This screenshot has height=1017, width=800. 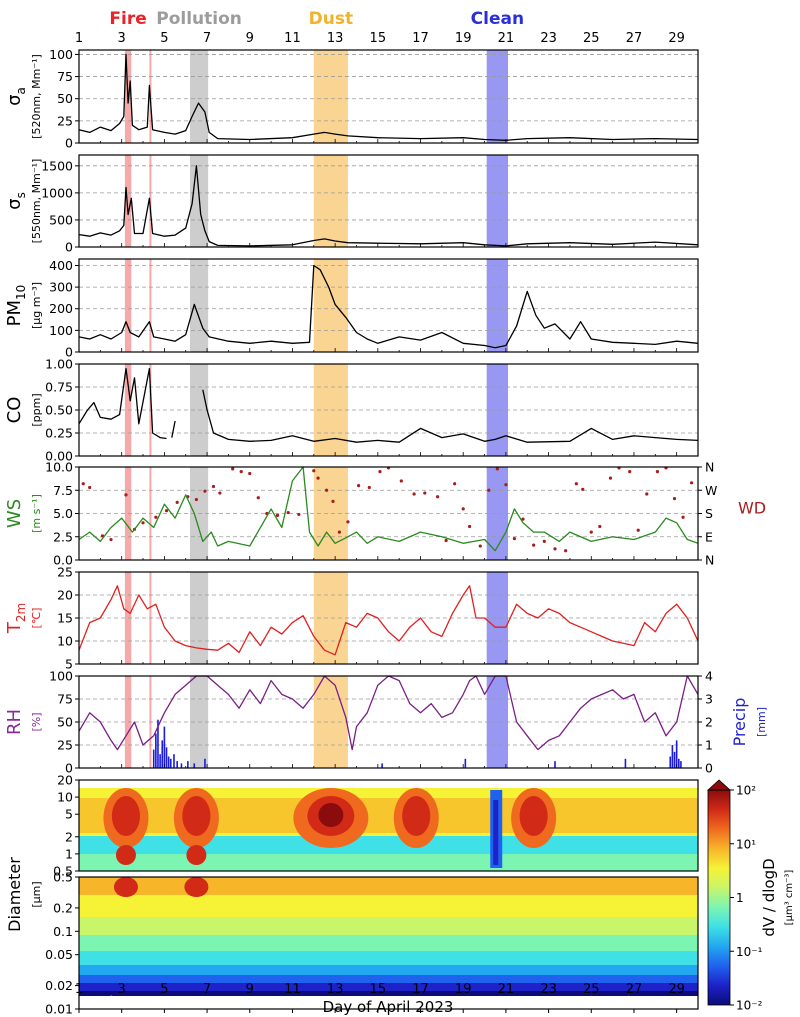 What do you see at coordinates (57, 192) in the screenshot?
I see `y-tick-label: 1000` at bounding box center [57, 192].